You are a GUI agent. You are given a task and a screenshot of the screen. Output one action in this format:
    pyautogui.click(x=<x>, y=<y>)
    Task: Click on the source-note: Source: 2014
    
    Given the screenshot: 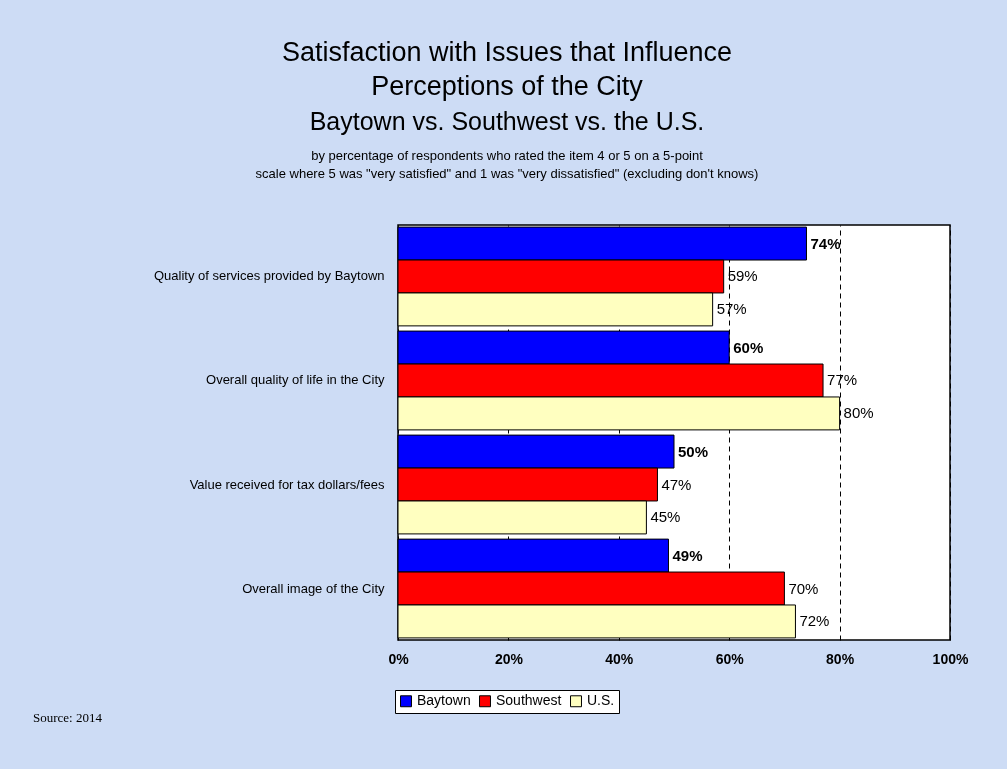 What is the action you would take?
    pyautogui.click(x=68, y=717)
    